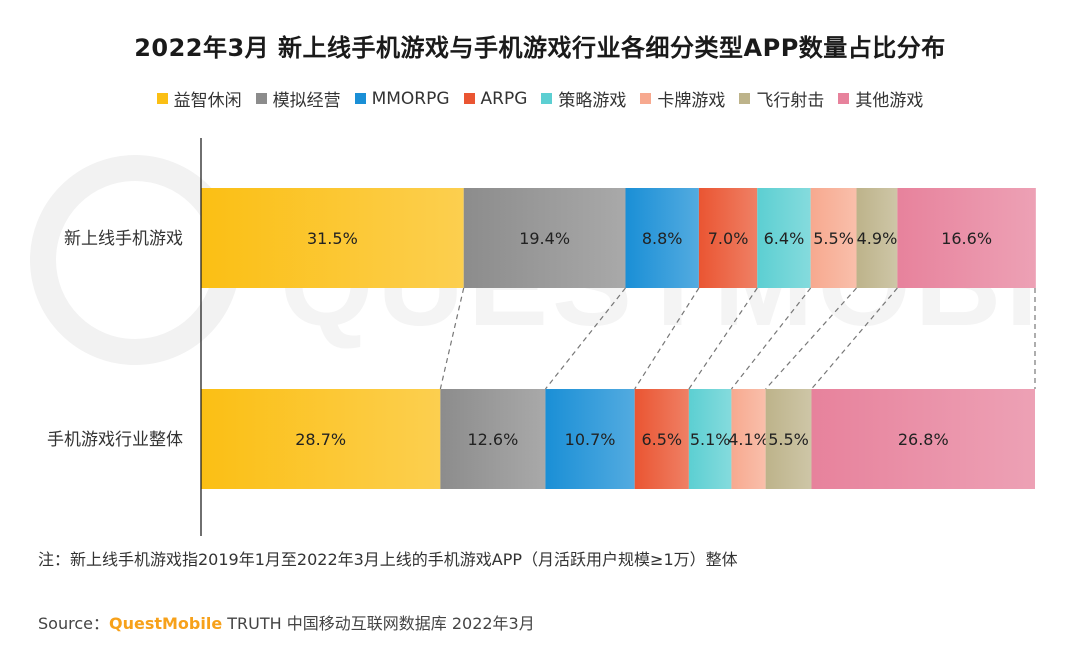 The image size is (1080, 646). What do you see at coordinates (889, 101) in the screenshot?
I see `legend-label: 其他游戏` at bounding box center [889, 101].